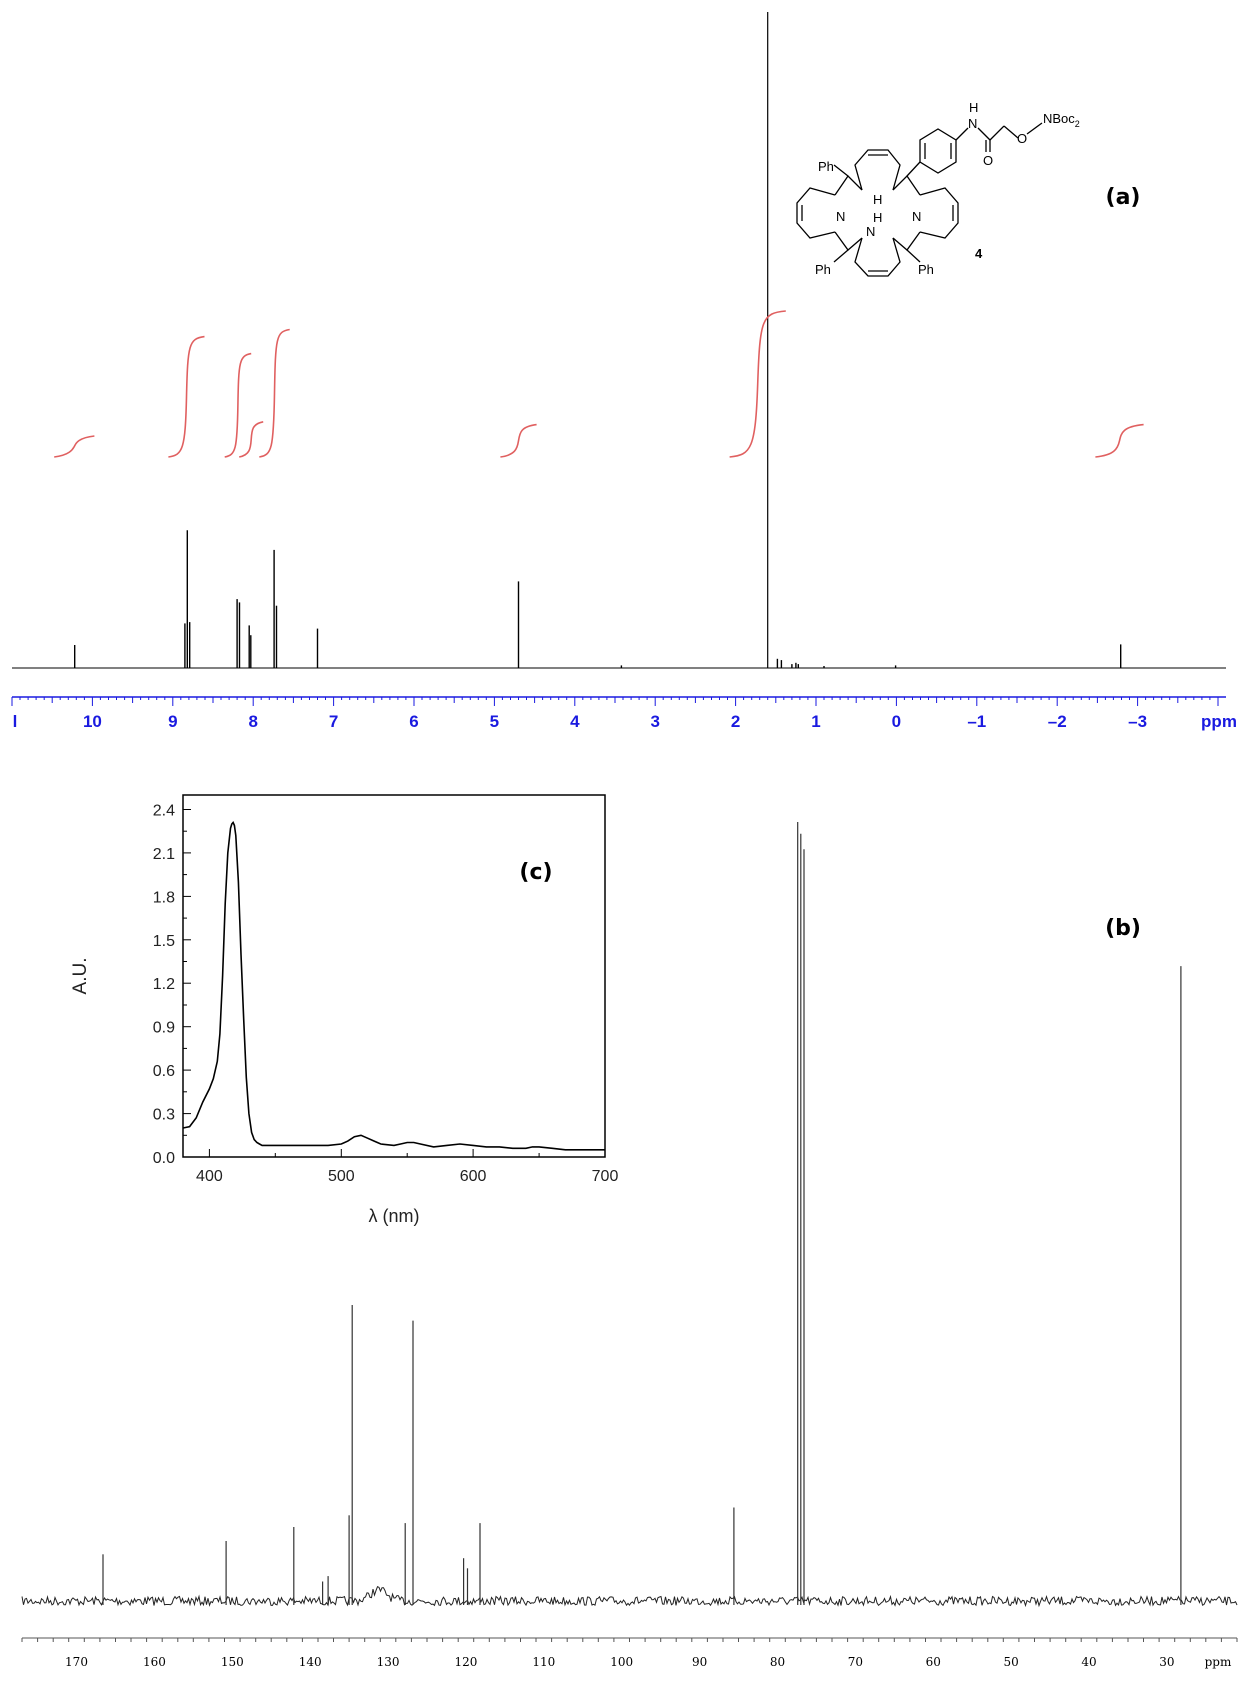 The height and width of the screenshot is (1690, 1251). Describe the element at coordinates (388, 1662) in the screenshot. I see `c13-tick-label: 130` at that location.